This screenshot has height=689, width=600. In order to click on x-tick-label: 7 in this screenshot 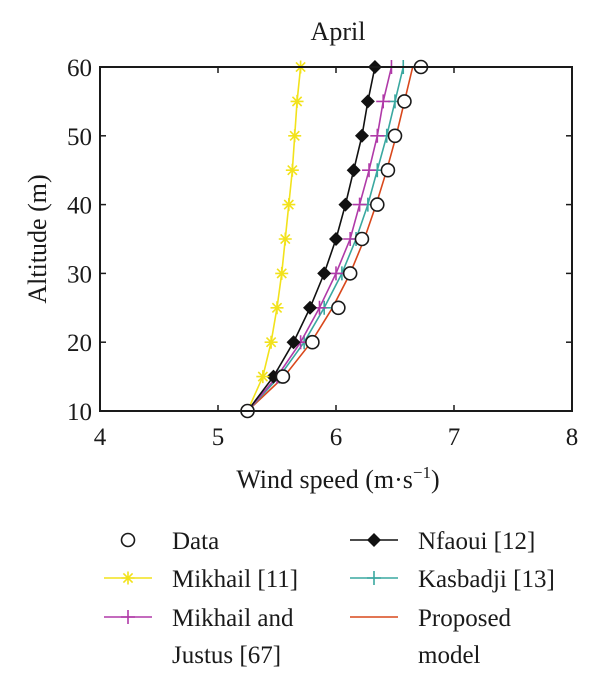, I will do `click(454, 437)`.